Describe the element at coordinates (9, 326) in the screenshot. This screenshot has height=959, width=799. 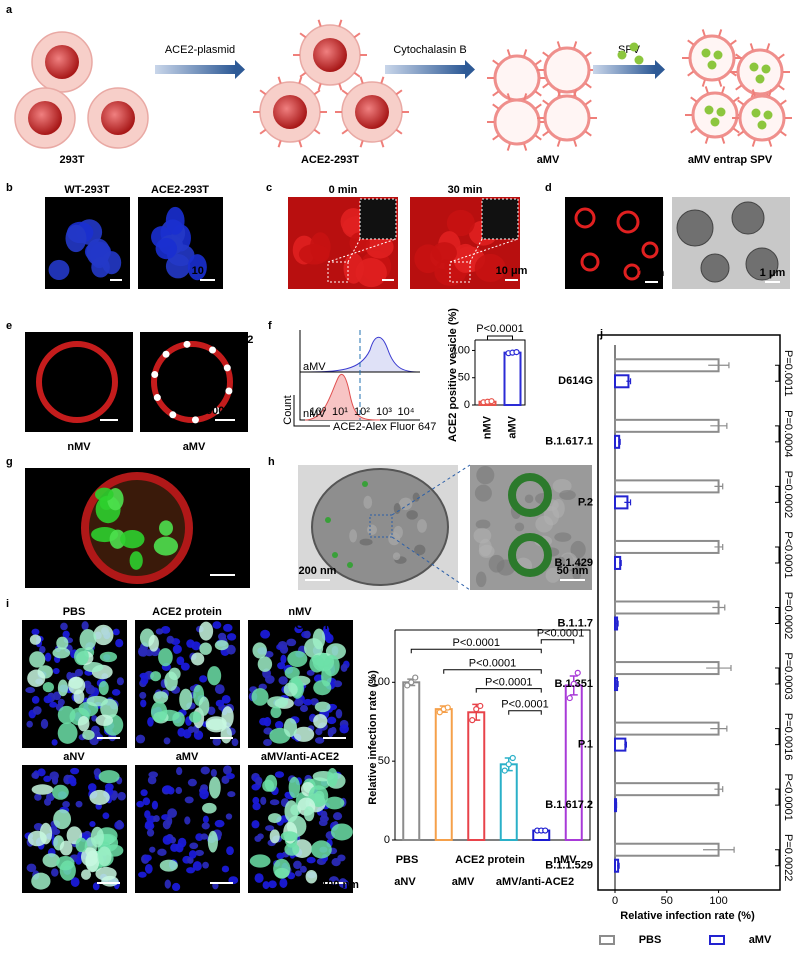
I see `panel-letter: e` at that location.